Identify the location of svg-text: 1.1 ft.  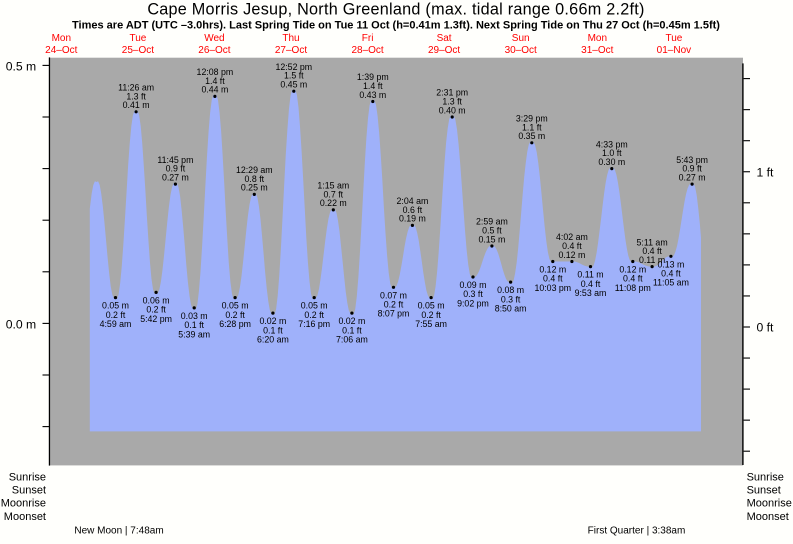
(532, 127).